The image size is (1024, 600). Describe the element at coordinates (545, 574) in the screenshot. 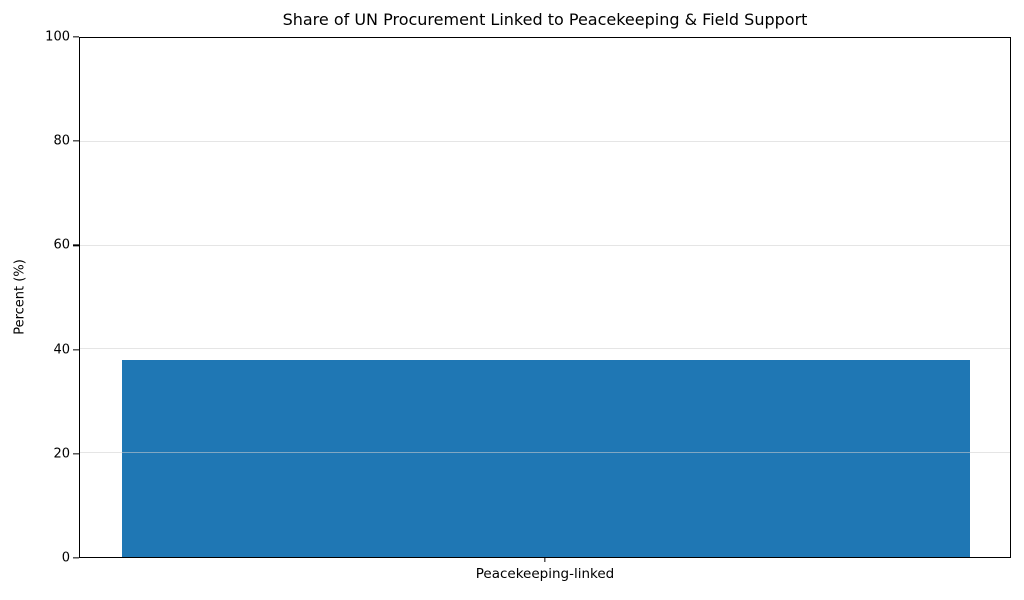

I see `x-tick-label-0: Peacekeeping-linked` at that location.